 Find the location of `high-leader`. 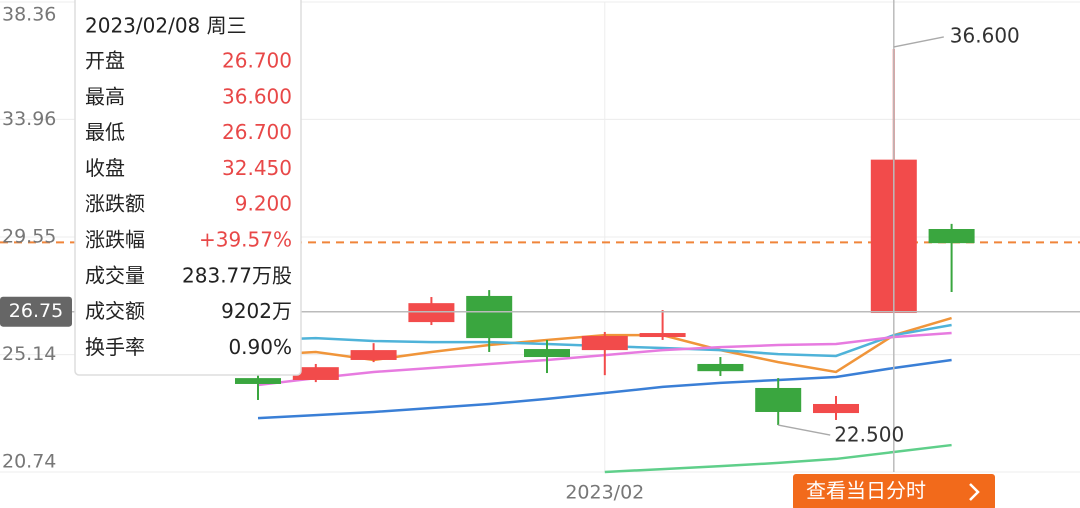

high-leader is located at coordinates (918, 42).